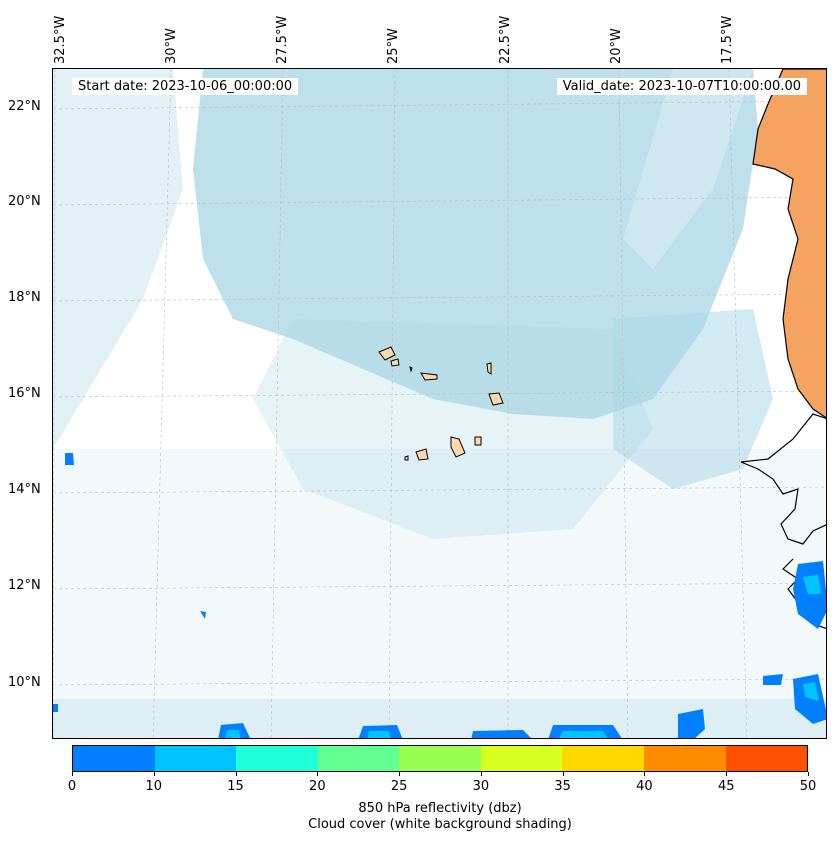 The width and height of the screenshot is (837, 843). Describe the element at coordinates (24, 585) in the screenshot. I see `lat-label: 12°N` at that location.